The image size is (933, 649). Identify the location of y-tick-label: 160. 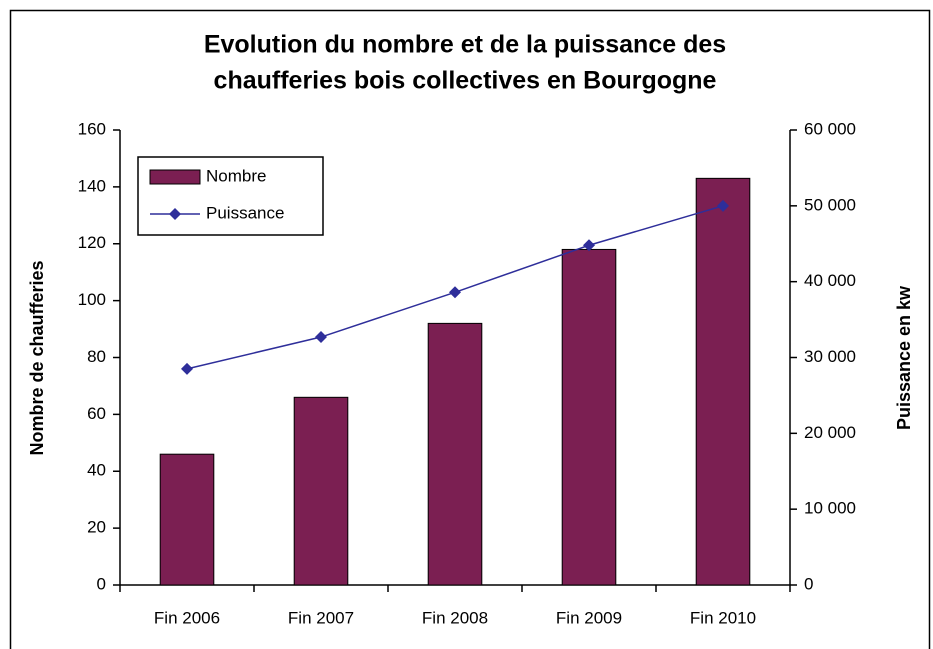
(92, 128).